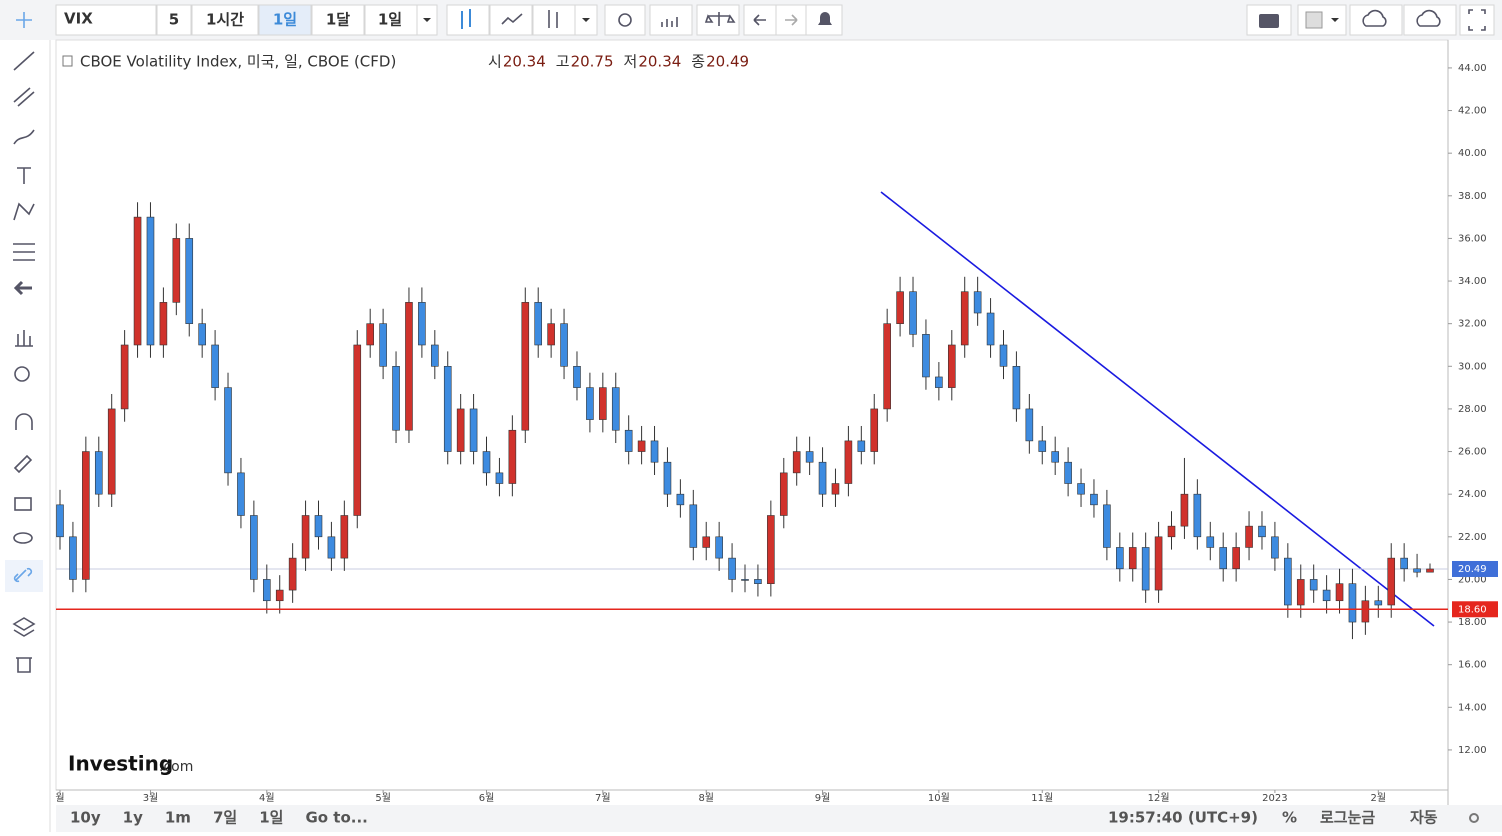 This screenshot has height=836, width=1502. Describe the element at coordinates (271, 818) in the screenshot. I see `range-button: 1일` at that location.